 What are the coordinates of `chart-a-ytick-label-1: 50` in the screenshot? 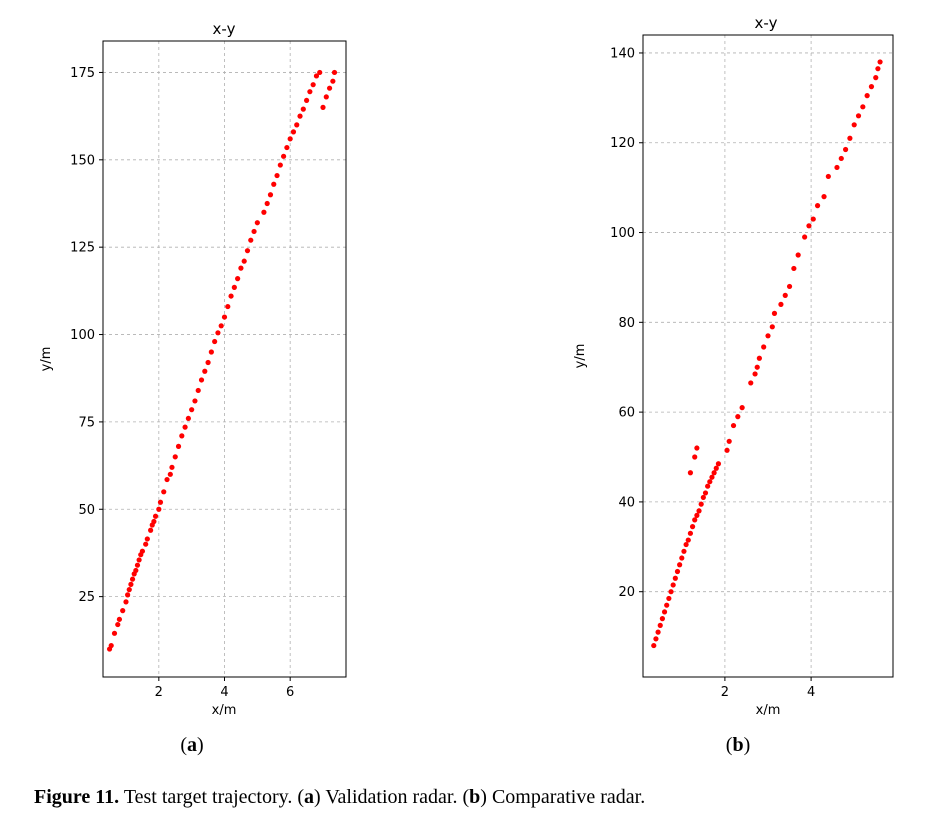 It's located at (86, 510).